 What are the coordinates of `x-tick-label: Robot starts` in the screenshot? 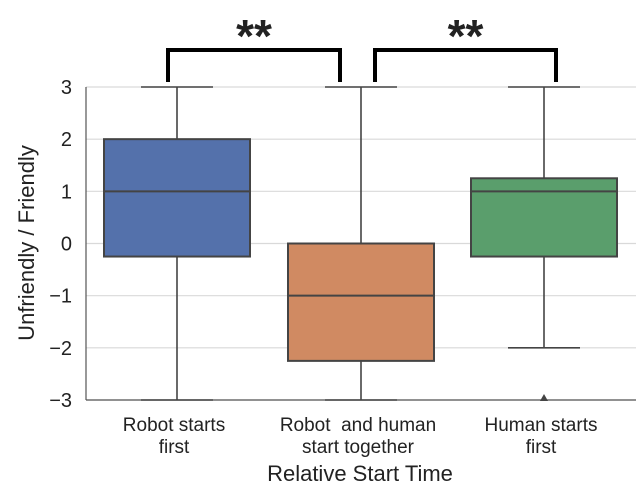 It's located at (174, 425).